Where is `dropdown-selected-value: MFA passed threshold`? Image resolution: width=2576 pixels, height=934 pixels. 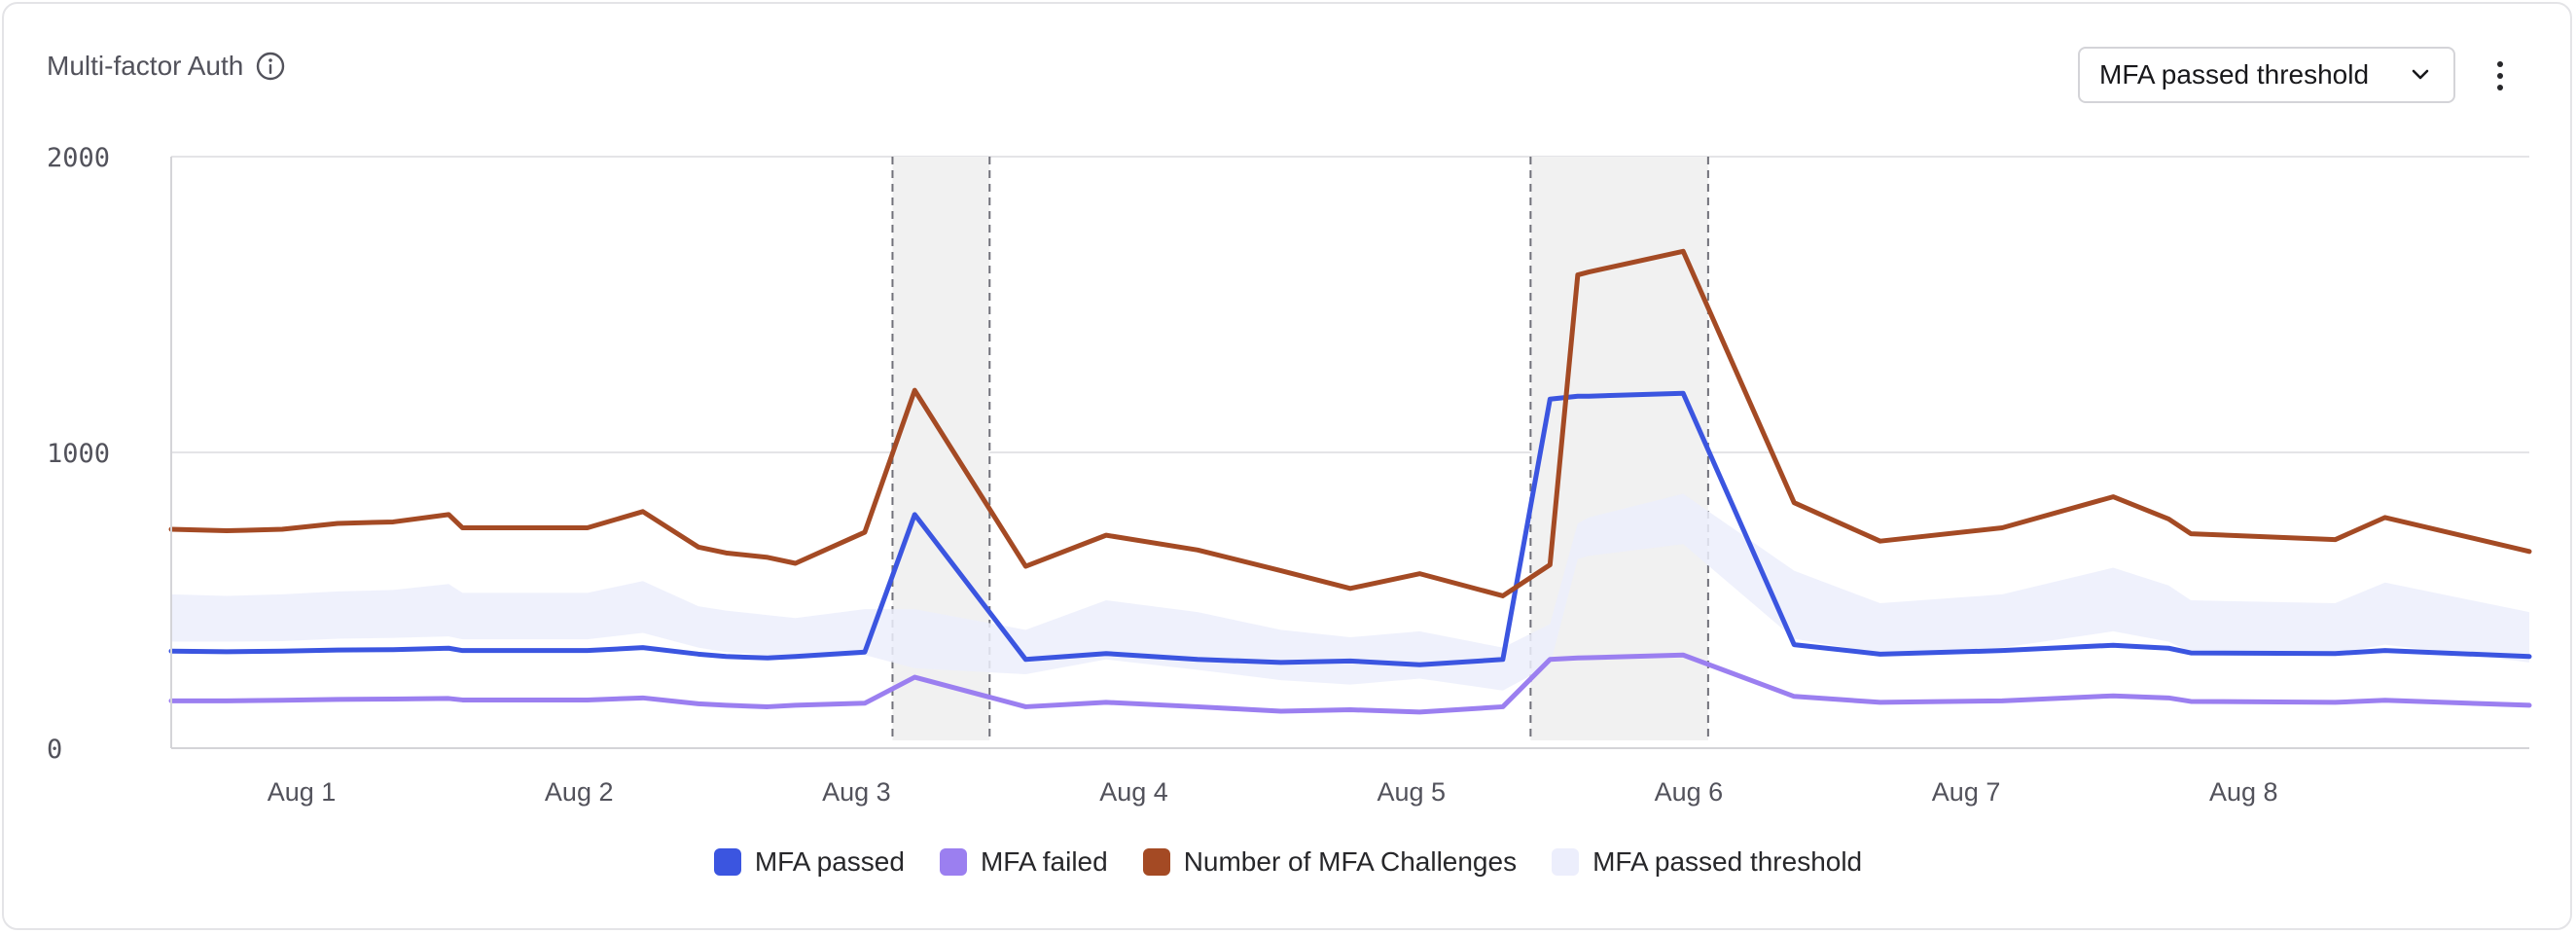 dropdown-selected-value: MFA passed threshold is located at coordinates (2234, 74).